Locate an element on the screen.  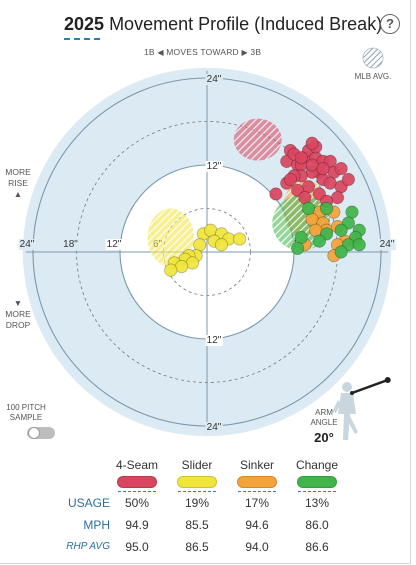
title-underline is located at coordinates (82, 39).